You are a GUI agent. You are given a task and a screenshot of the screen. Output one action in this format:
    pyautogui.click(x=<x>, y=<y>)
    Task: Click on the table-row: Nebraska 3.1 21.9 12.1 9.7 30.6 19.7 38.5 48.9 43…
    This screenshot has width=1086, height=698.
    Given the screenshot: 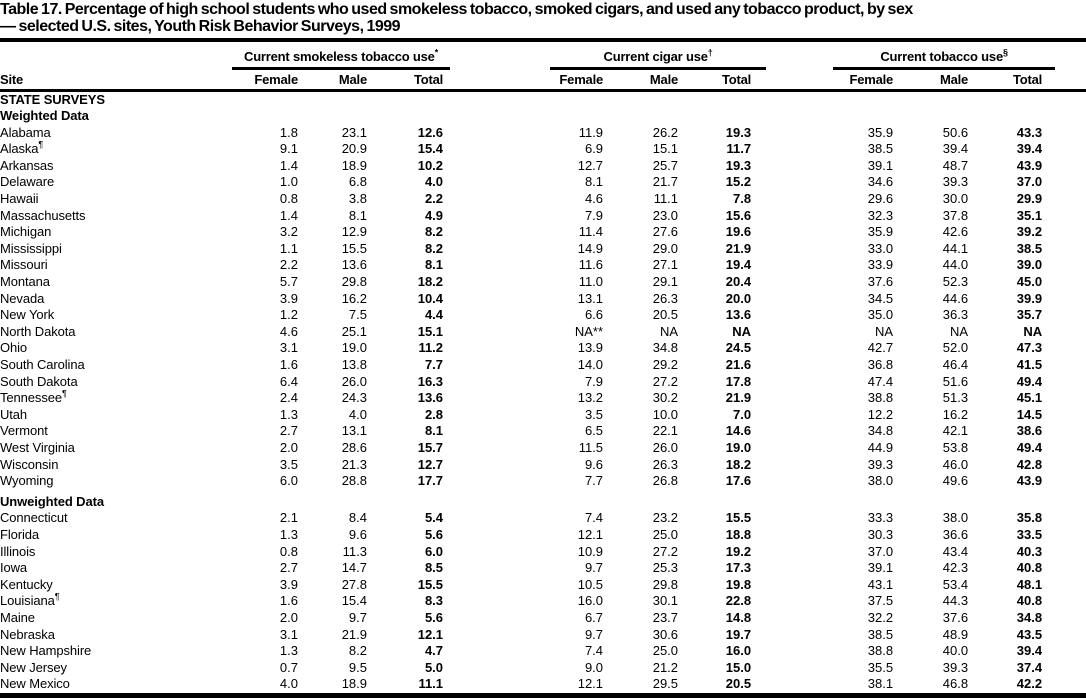 What is the action you would take?
    pyautogui.click(x=543, y=635)
    